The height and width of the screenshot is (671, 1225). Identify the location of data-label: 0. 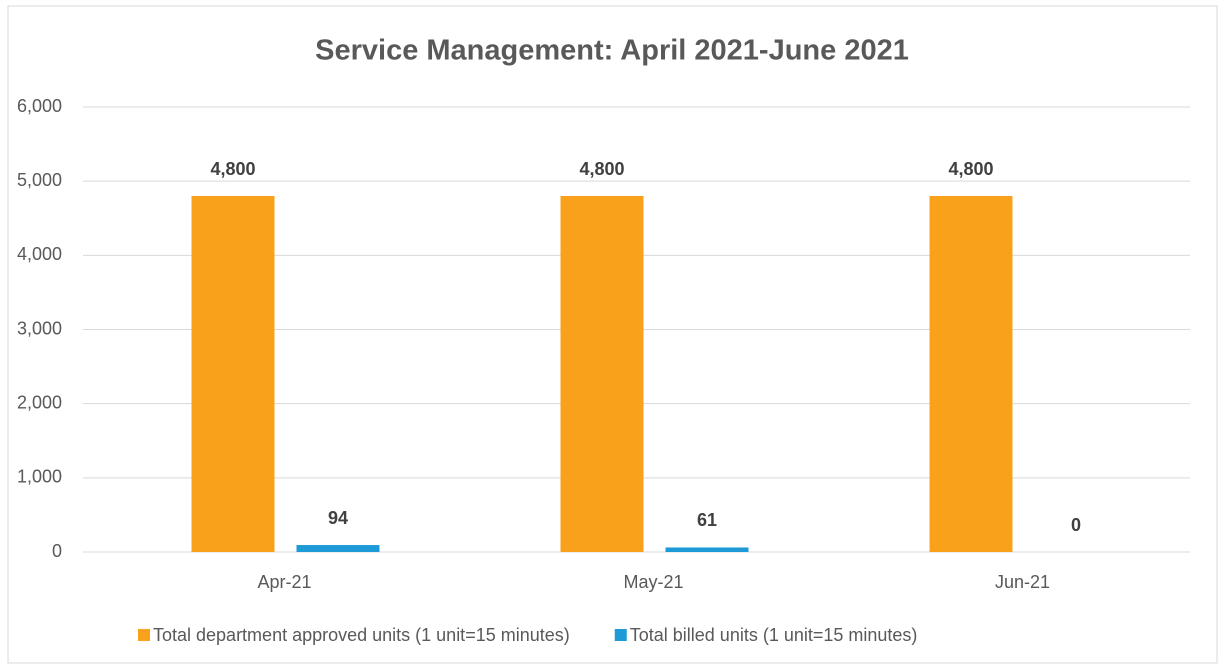
(1076, 525).